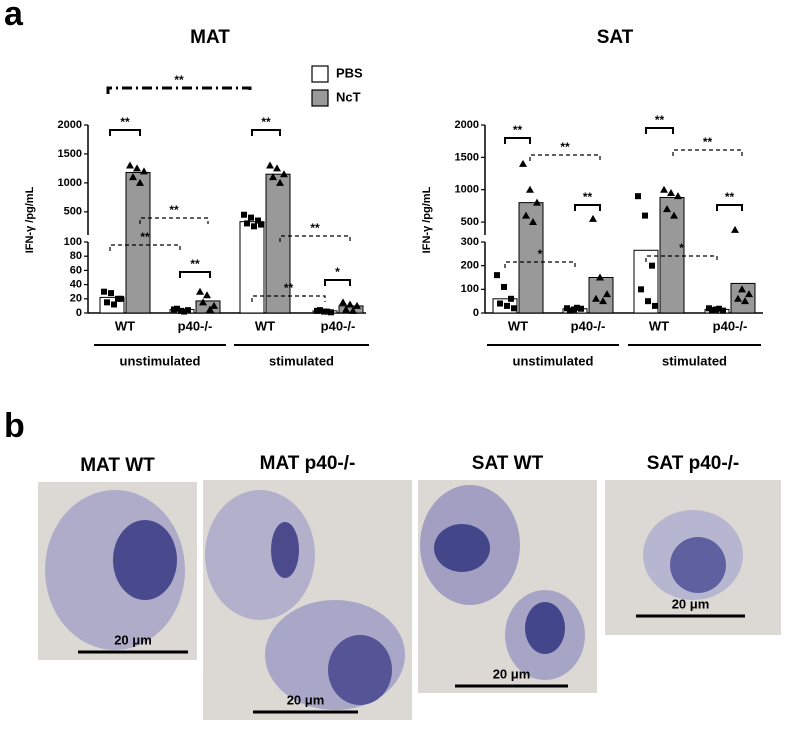 The image size is (787, 732). Describe the element at coordinates (308, 463) in the screenshot. I see `micrograph-title: MAT p40-/-` at that location.